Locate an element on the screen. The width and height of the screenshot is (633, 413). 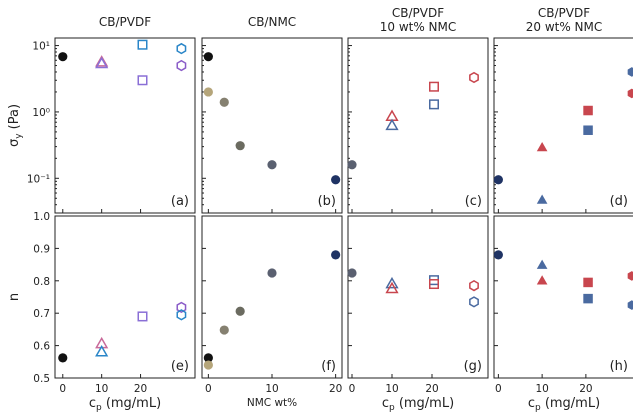
y-tick-label: 0.8 is located at coordinates (41, 282).